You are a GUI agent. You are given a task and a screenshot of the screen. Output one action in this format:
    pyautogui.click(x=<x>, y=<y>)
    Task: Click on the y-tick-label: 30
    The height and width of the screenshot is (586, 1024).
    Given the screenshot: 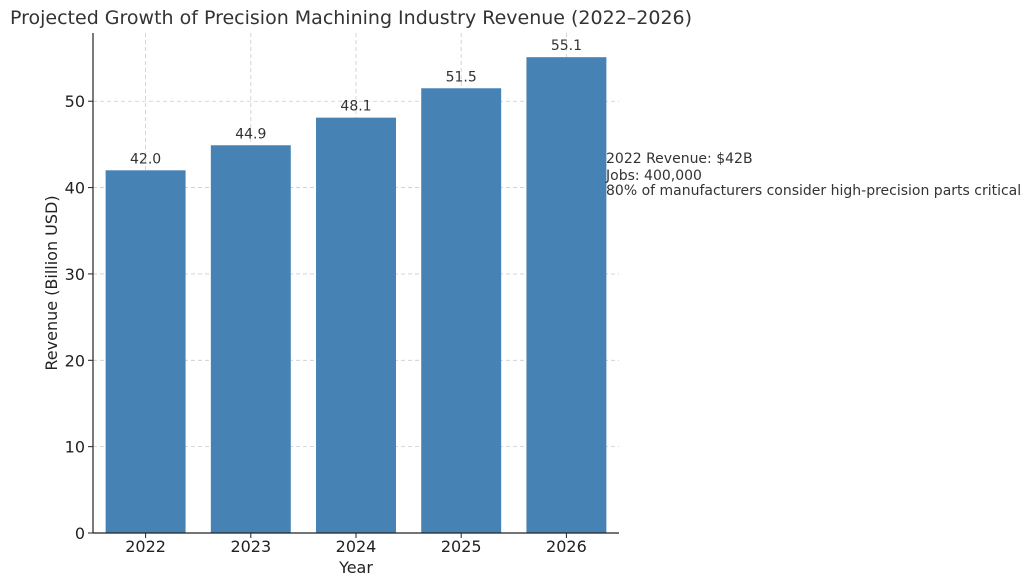 What is the action you would take?
    pyautogui.click(x=75, y=274)
    